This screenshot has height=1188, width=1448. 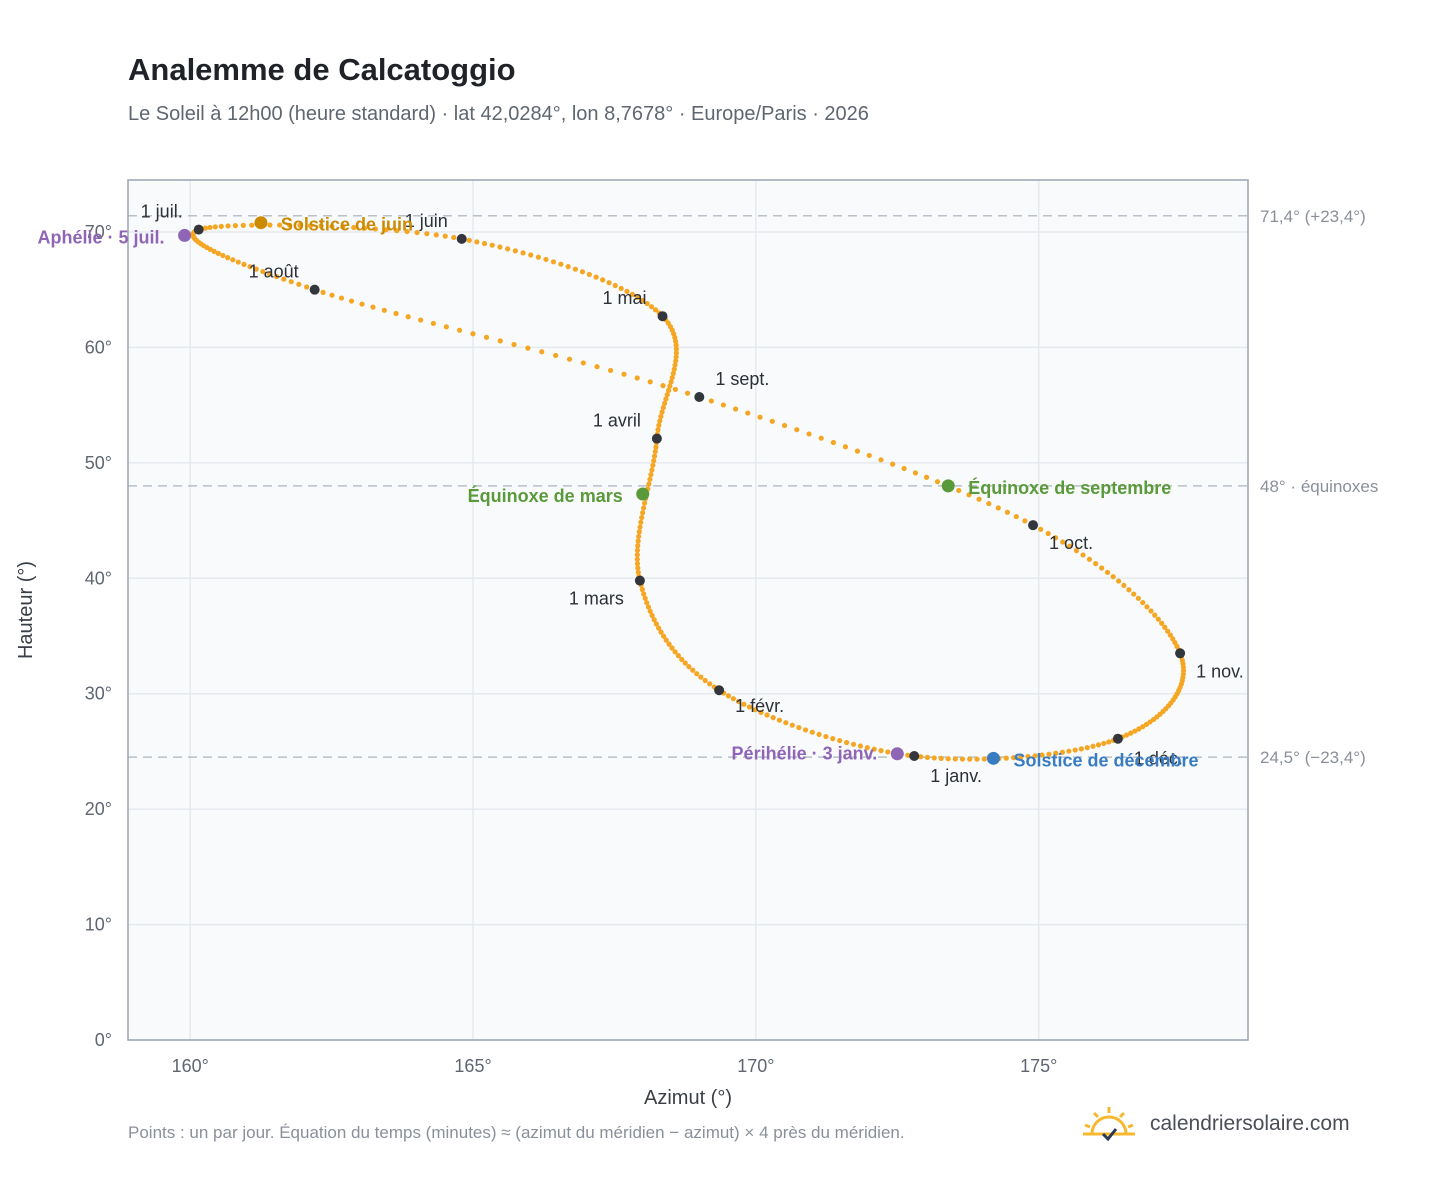 What do you see at coordinates (1216, 1124) in the screenshot?
I see `brand: calendriersolaire.com` at bounding box center [1216, 1124].